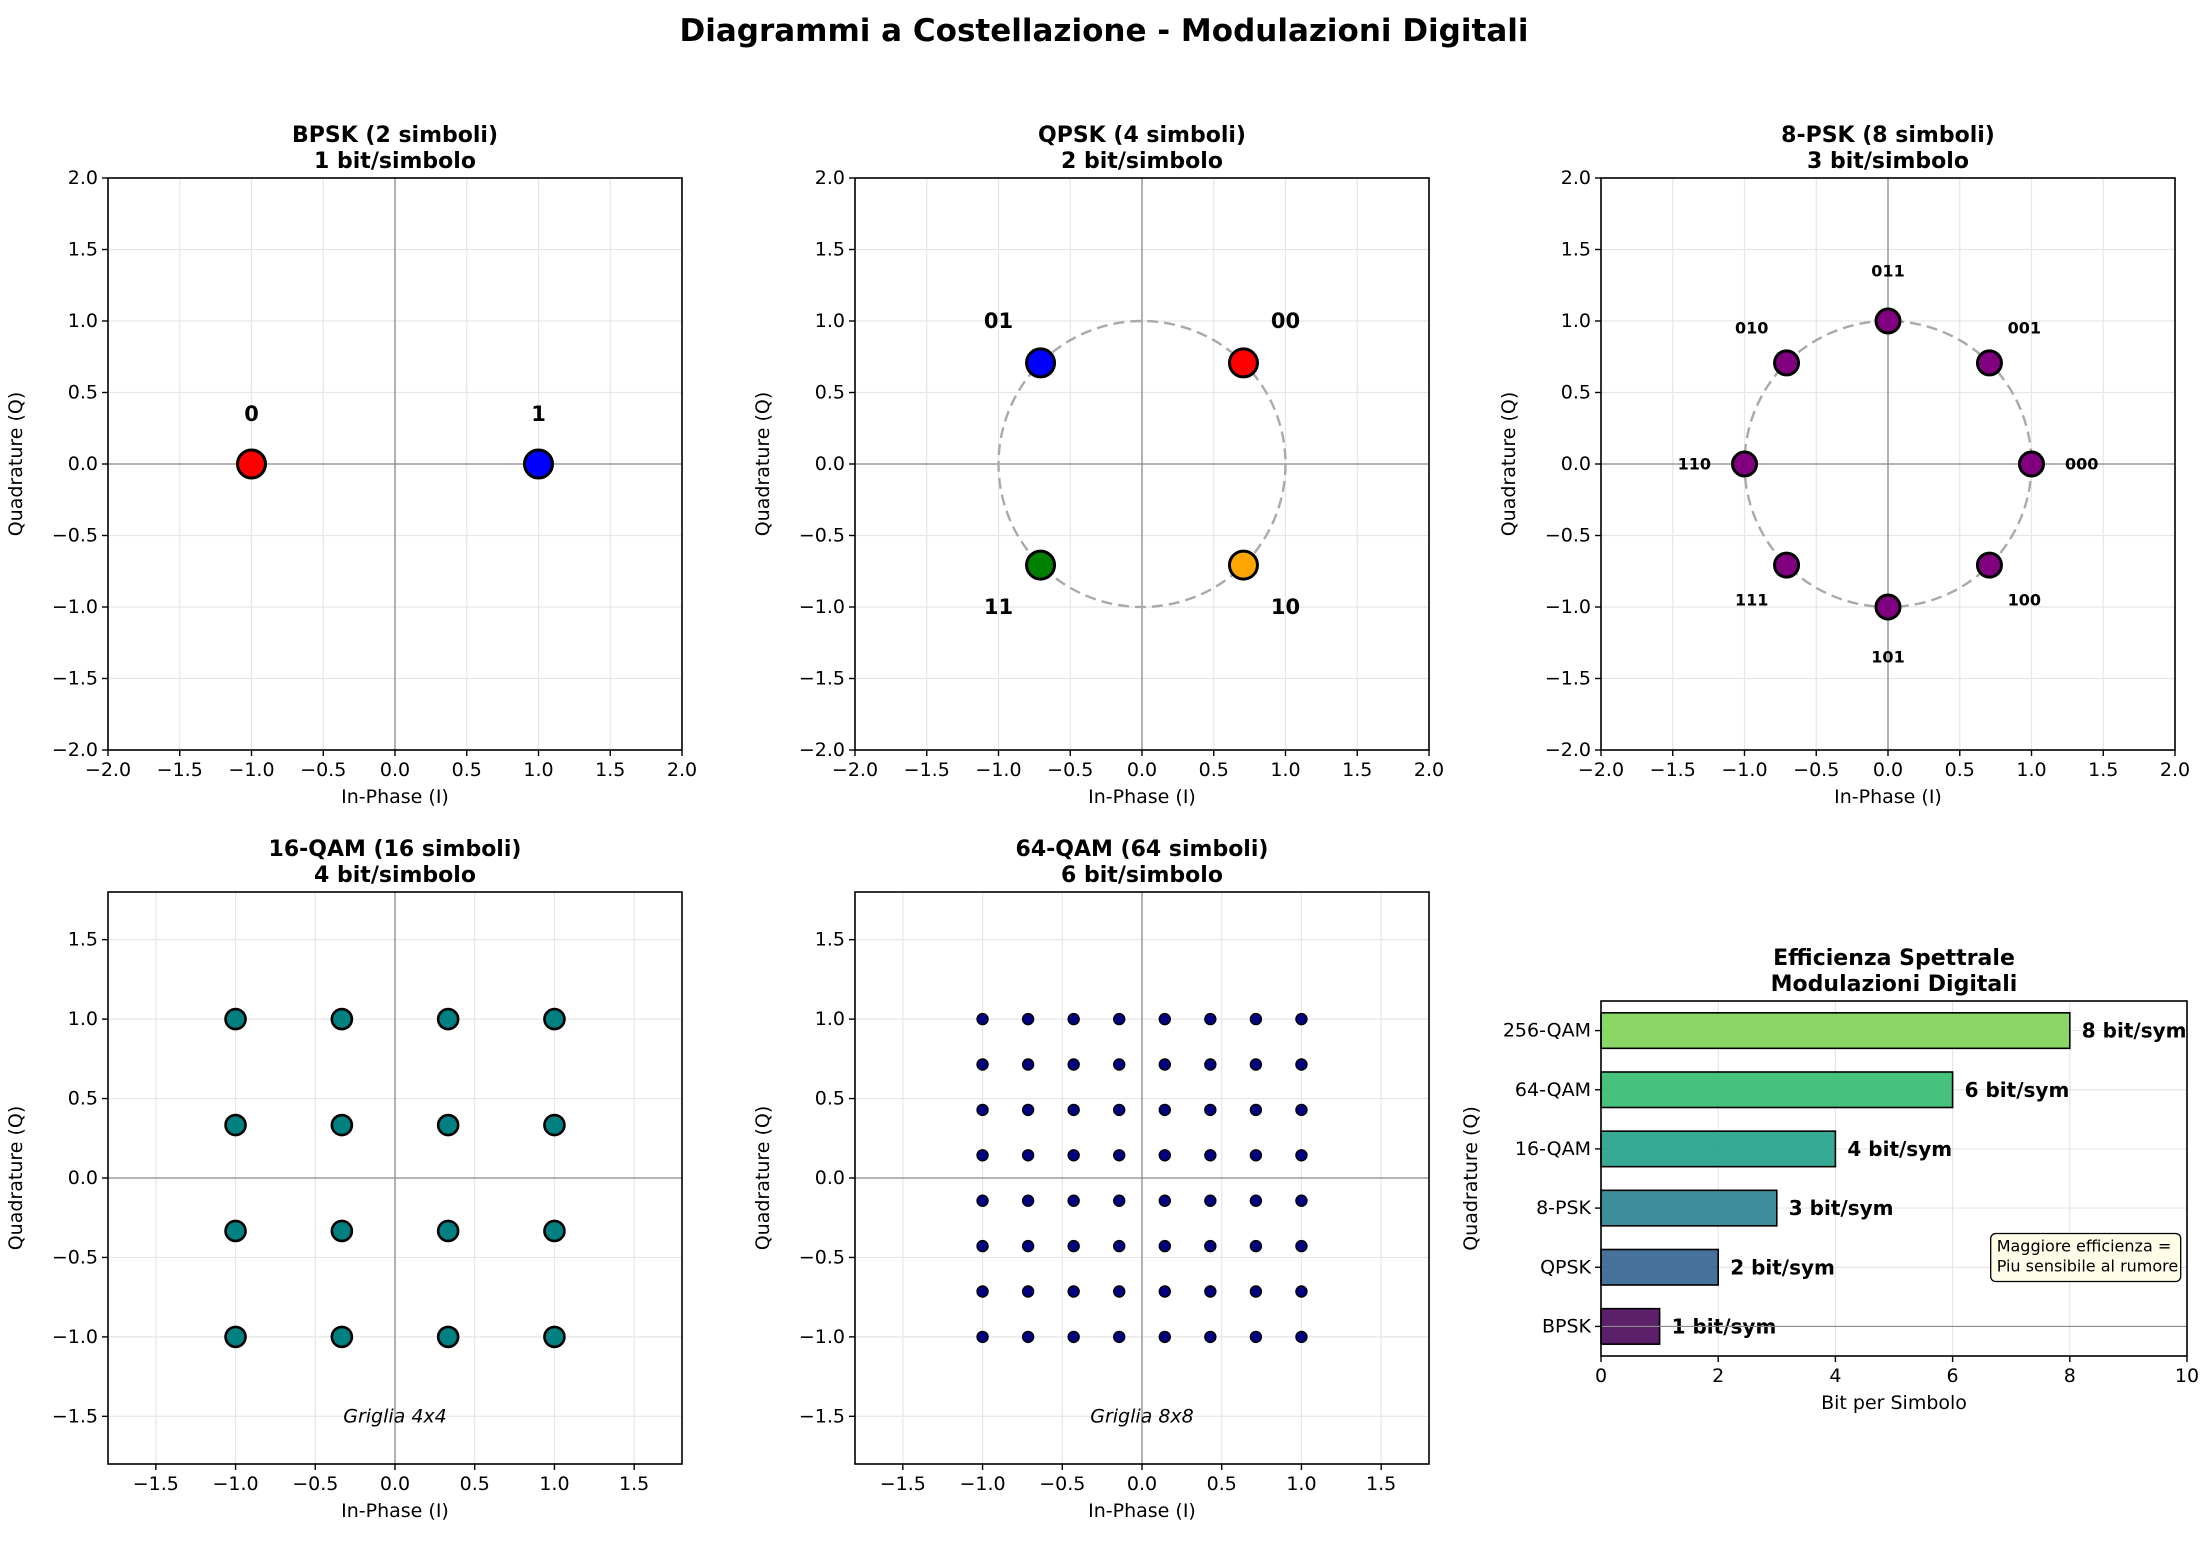 The height and width of the screenshot is (1541, 2208). Describe the element at coordinates (395, 161) in the screenshot. I see `subplot-title-line2: 1 bit/simbolo` at that location.